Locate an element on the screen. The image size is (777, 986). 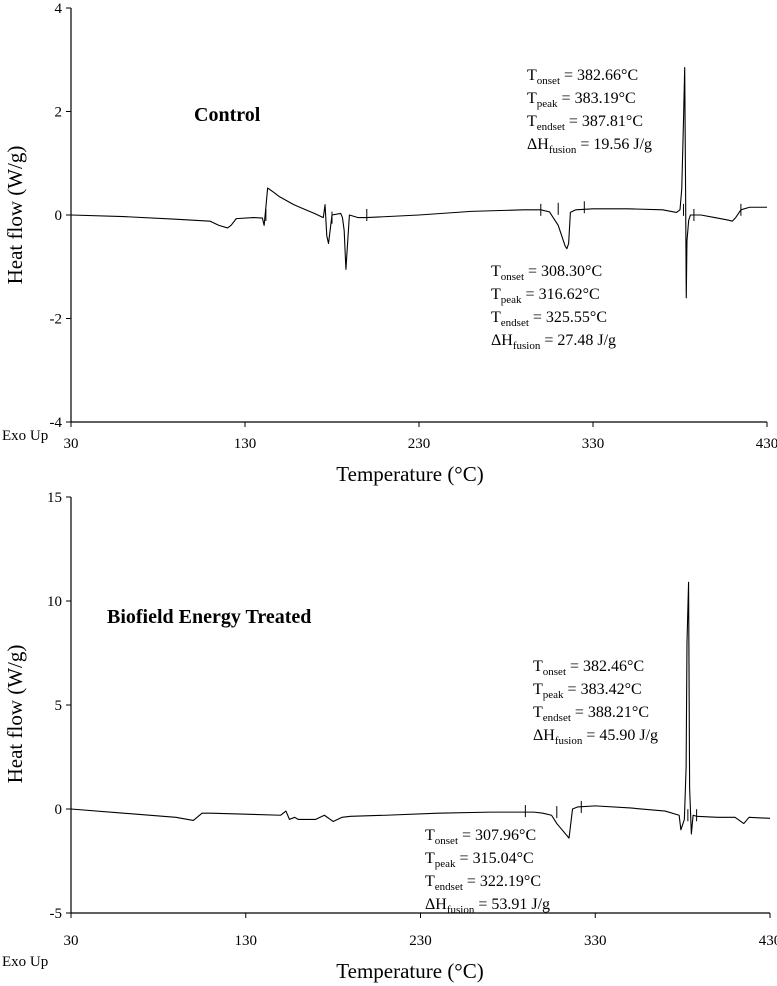
annotation-value: = 53.91 J/g is located at coordinates (512, 904).